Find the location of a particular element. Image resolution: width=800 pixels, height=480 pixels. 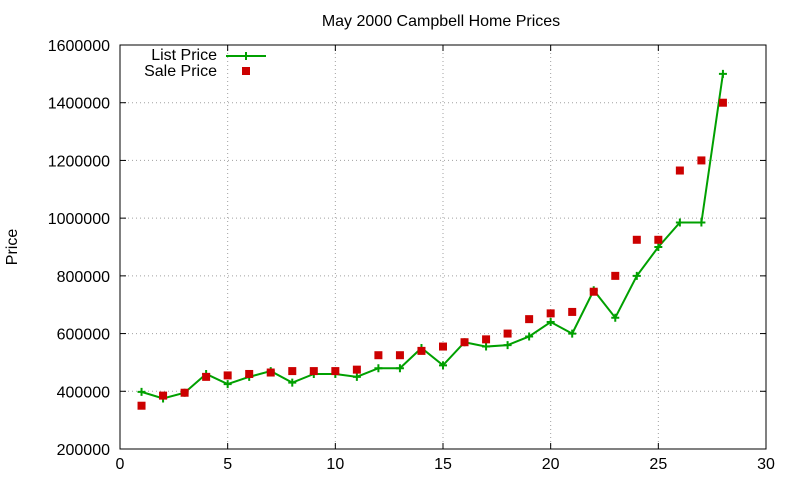

legend-label-list-price: List Price is located at coordinates (184, 55).